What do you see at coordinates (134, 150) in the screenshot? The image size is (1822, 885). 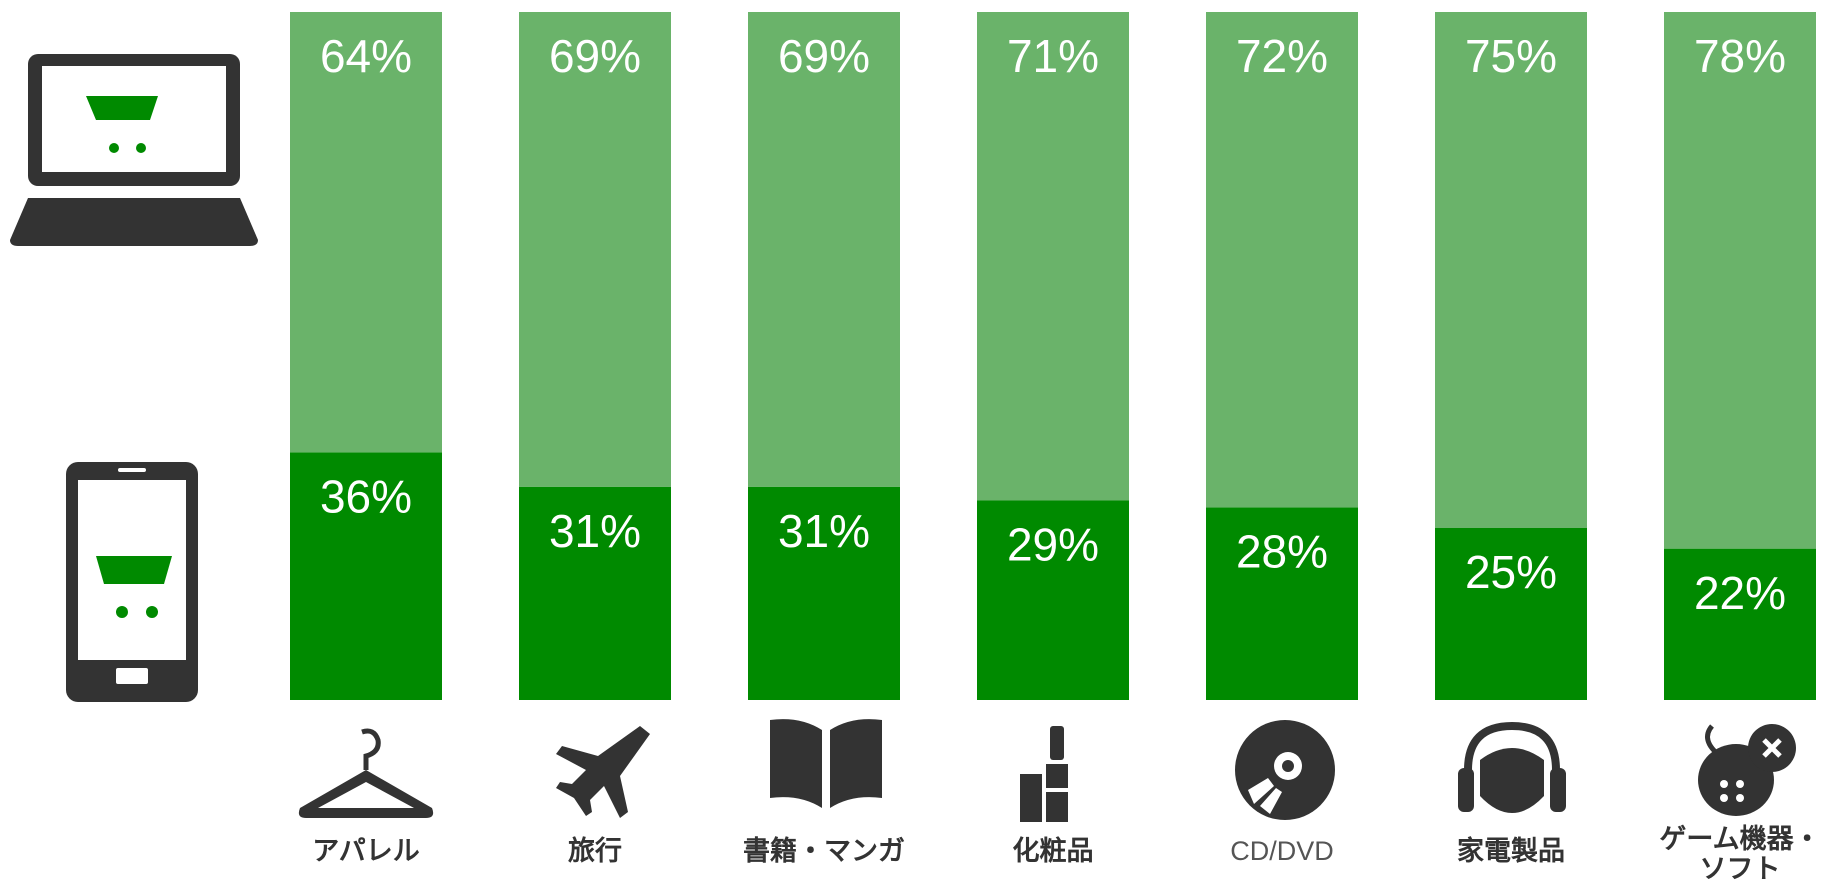 I see `laptop-icon` at bounding box center [134, 150].